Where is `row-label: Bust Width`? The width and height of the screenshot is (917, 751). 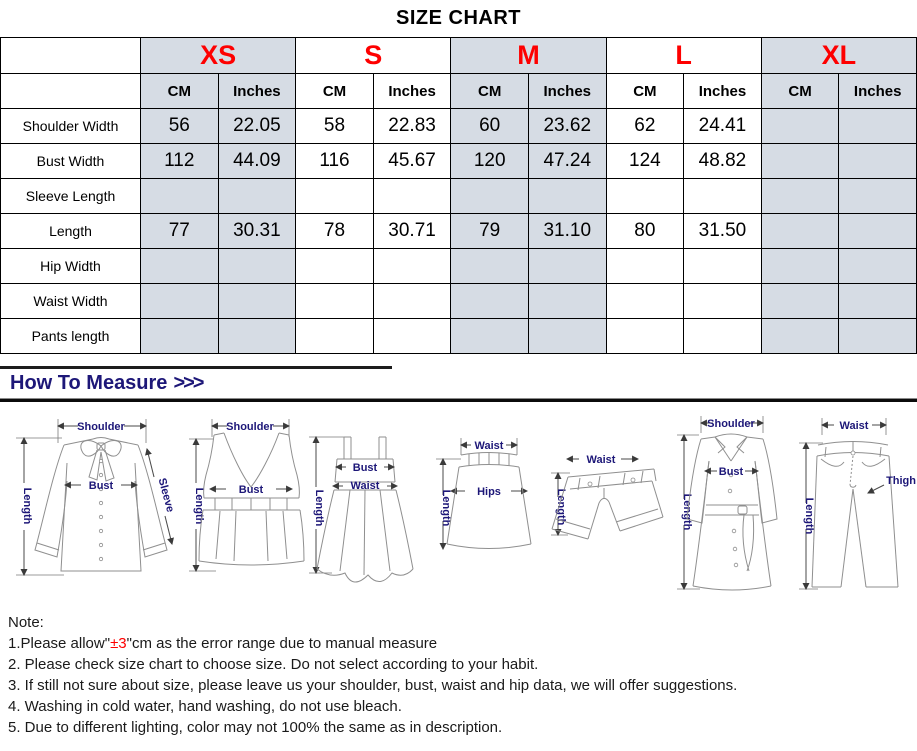 row-label: Bust Width is located at coordinates (70, 161).